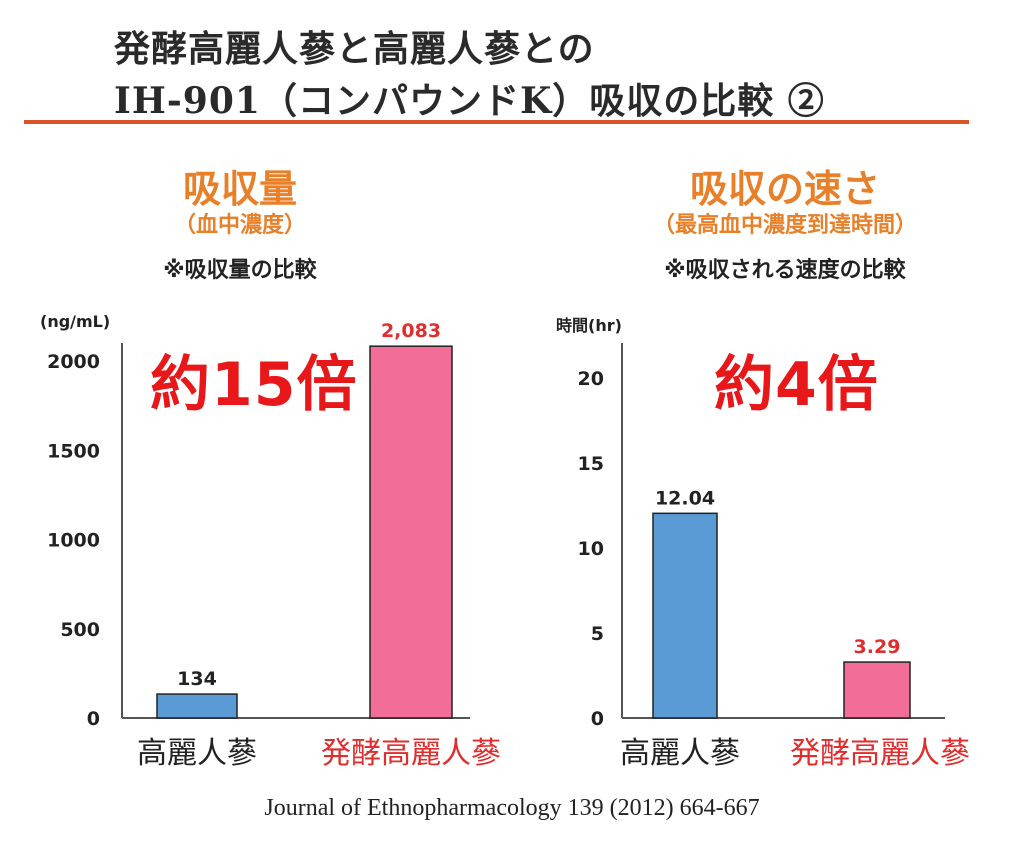  Describe the element at coordinates (589, 325) in the screenshot. I see `right-y-unit-label: 時間(hr)` at that location.